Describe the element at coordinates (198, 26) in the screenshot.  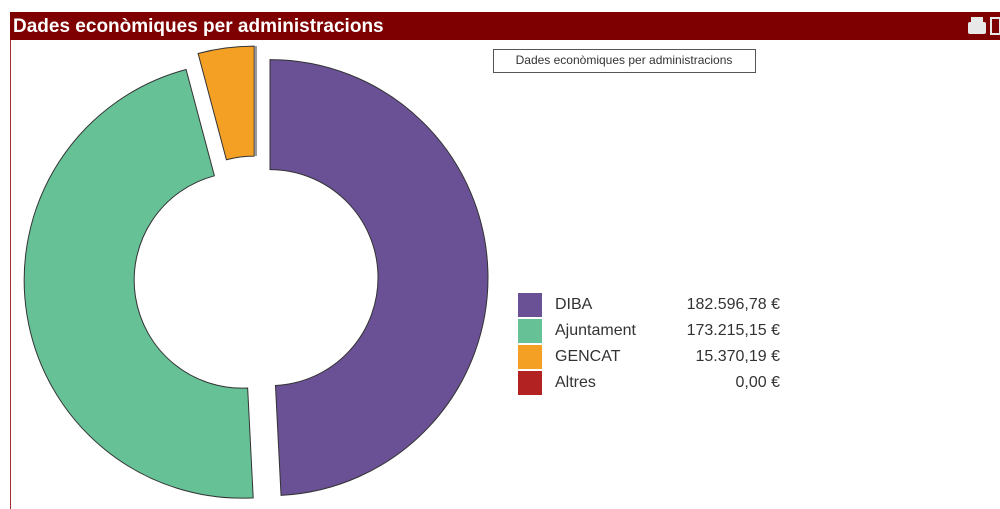
I see `chart-title: Dades econòmiques per administracions` at that location.